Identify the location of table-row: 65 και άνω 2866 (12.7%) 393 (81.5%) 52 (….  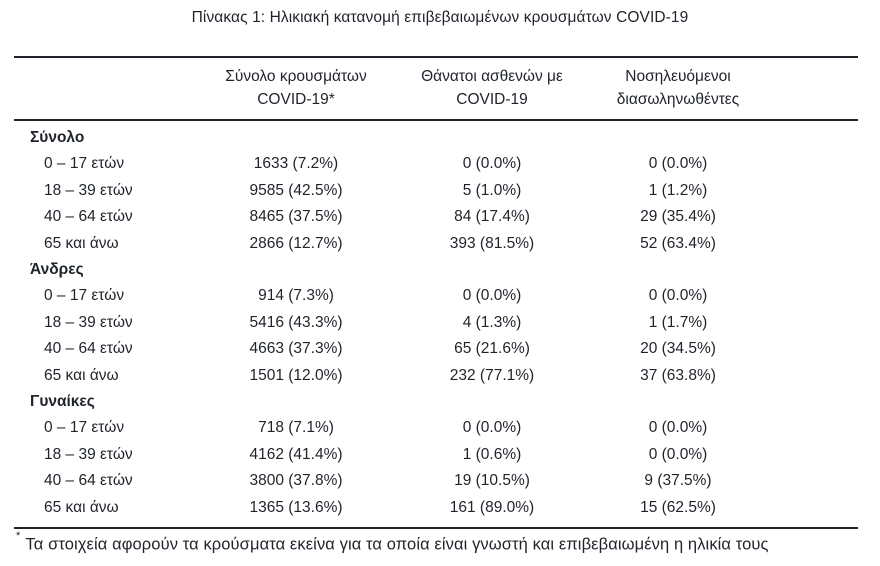
(436, 244).